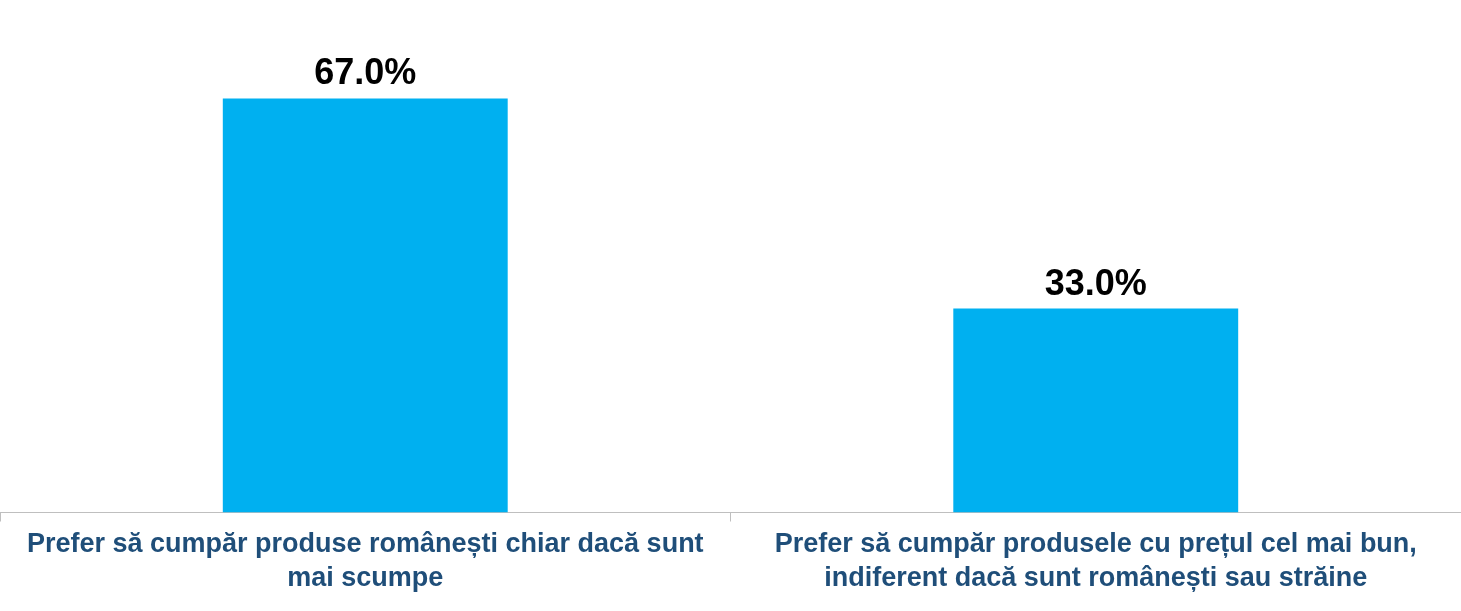  I want to click on data-label: 67.0%, so click(365, 72).